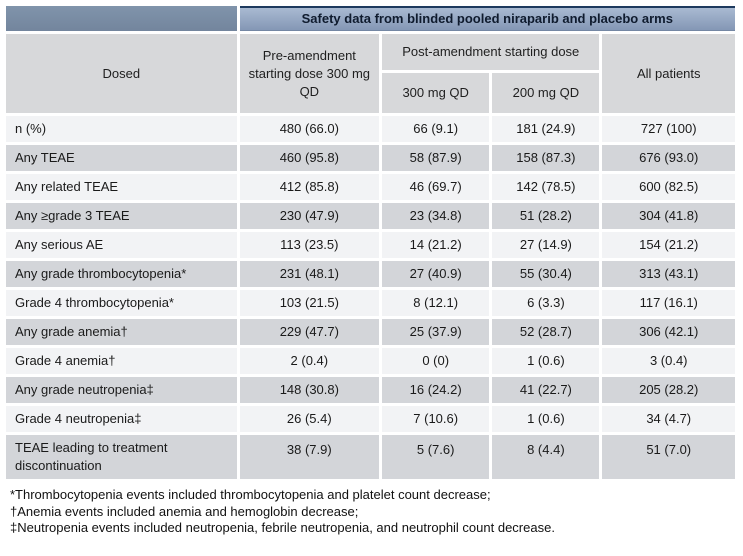 Image resolution: width=743 pixels, height=556 pixels. Describe the element at coordinates (309, 332) in the screenshot. I see `cell-pre-amendment: 229 (47.7)` at that location.